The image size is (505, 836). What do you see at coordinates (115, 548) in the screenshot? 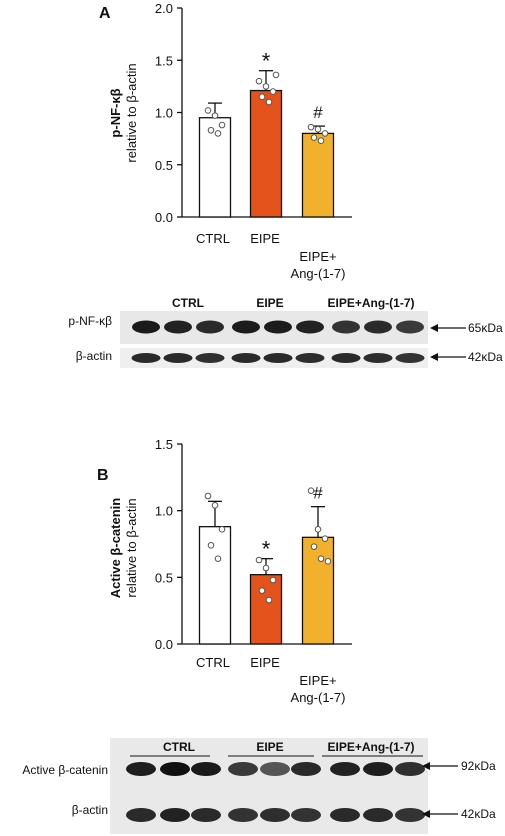
I see `chart-b-ylabel-line1: Active β-catenin` at bounding box center [115, 548].